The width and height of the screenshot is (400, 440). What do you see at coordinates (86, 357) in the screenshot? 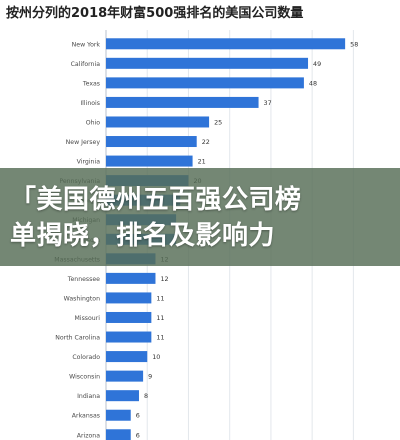
I see `category-label: Colorado` at bounding box center [86, 357].